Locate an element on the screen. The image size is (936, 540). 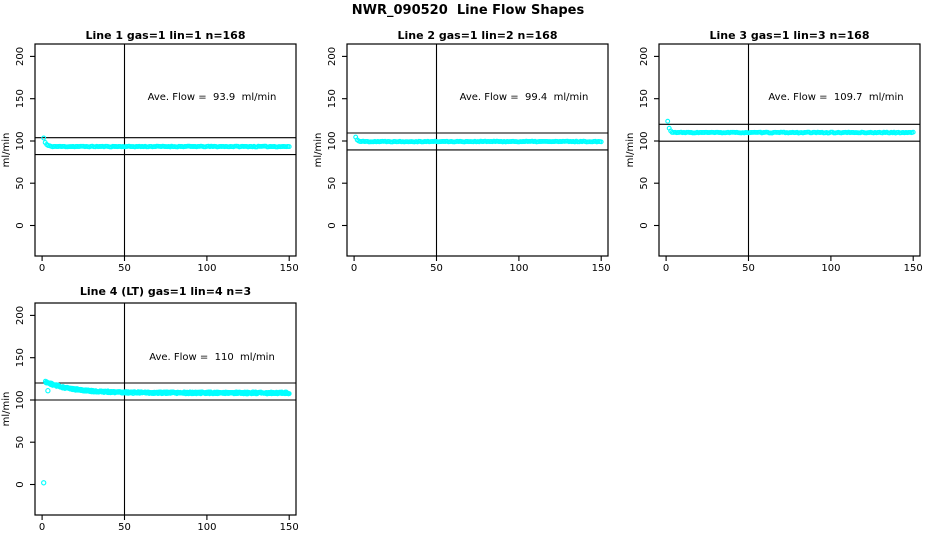
subplot-3: 0 50 100 150 0 50 100 150 200 is located at coordinates (781, 158).